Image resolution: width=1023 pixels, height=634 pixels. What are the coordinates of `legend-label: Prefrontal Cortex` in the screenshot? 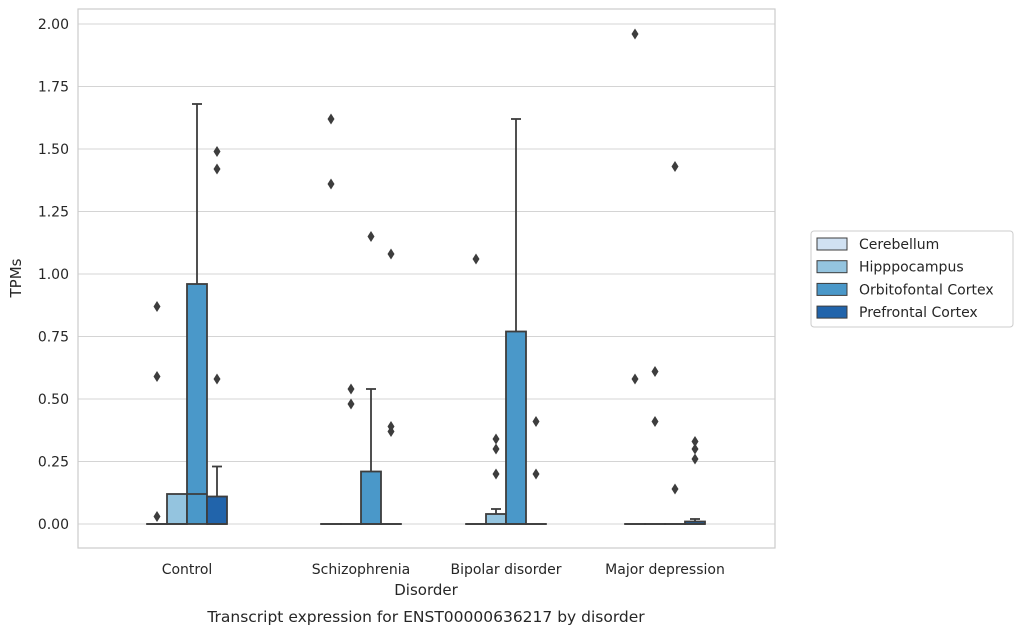 It's located at (918, 313).